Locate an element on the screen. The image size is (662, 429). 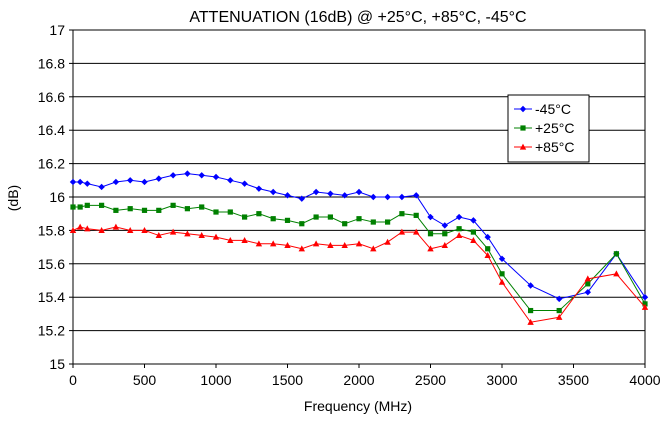
y-tick-label: 17 is located at coordinates (57, 30).